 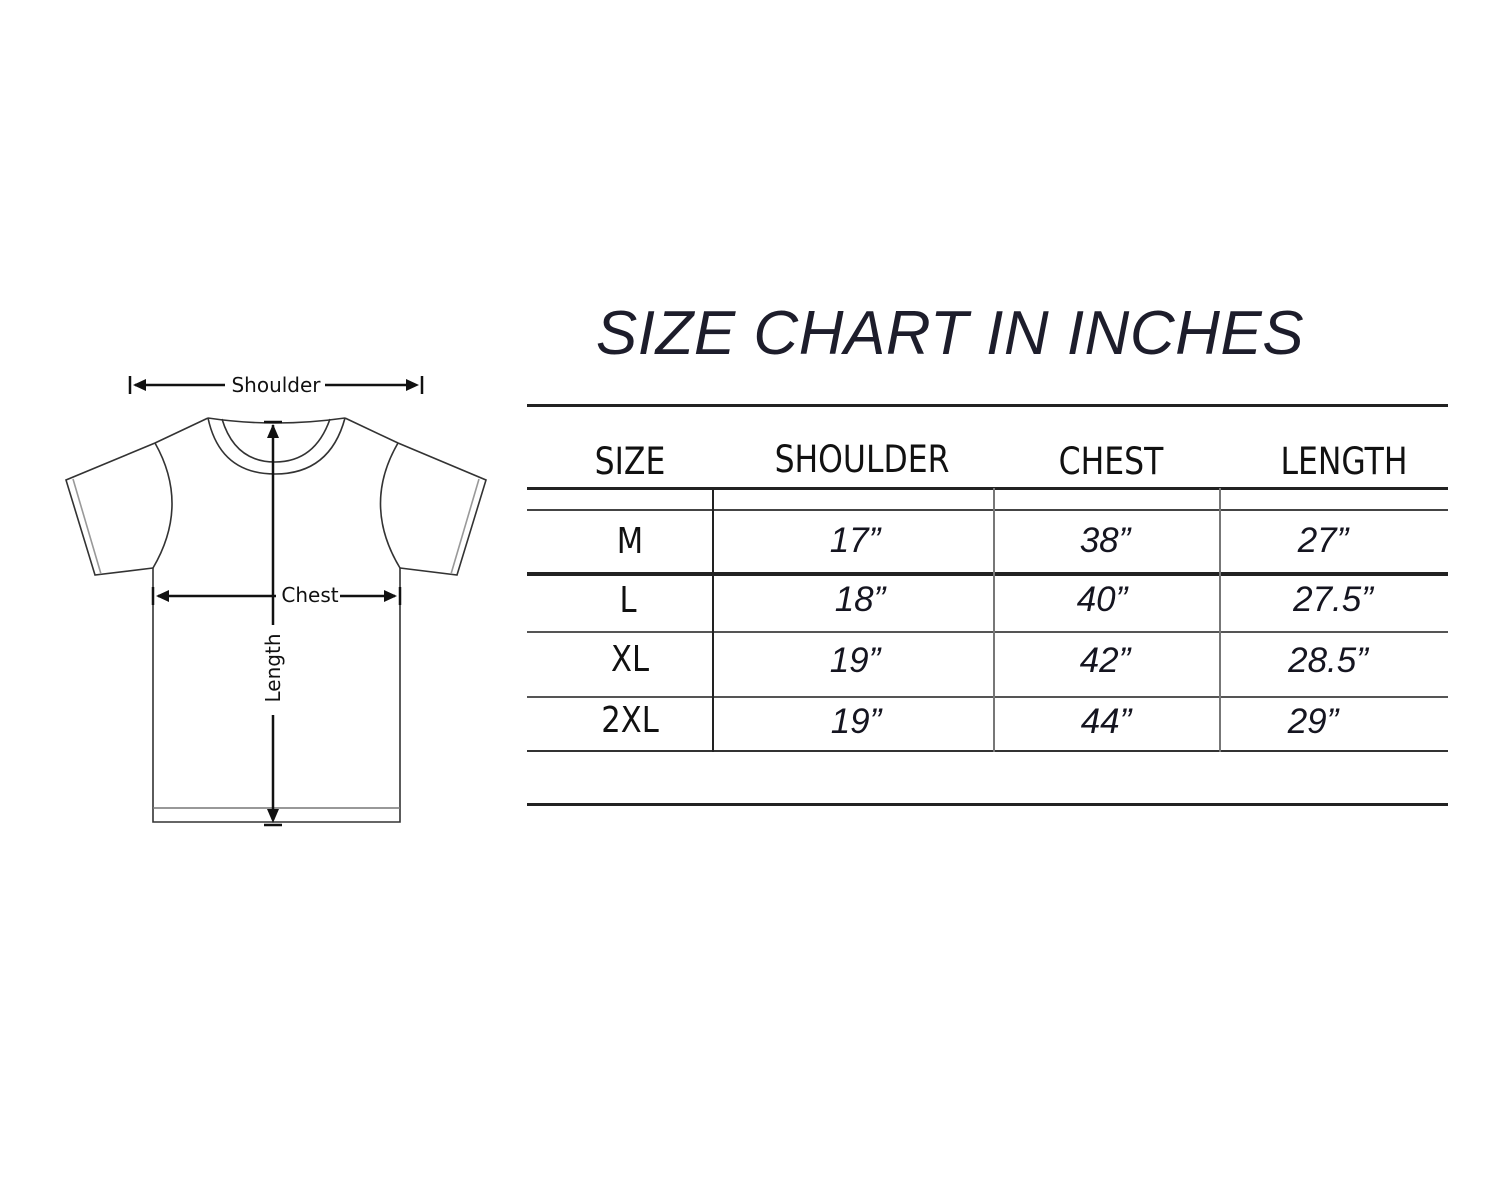 What do you see at coordinates (630, 659) in the screenshot?
I see `size-cell: XL` at bounding box center [630, 659].